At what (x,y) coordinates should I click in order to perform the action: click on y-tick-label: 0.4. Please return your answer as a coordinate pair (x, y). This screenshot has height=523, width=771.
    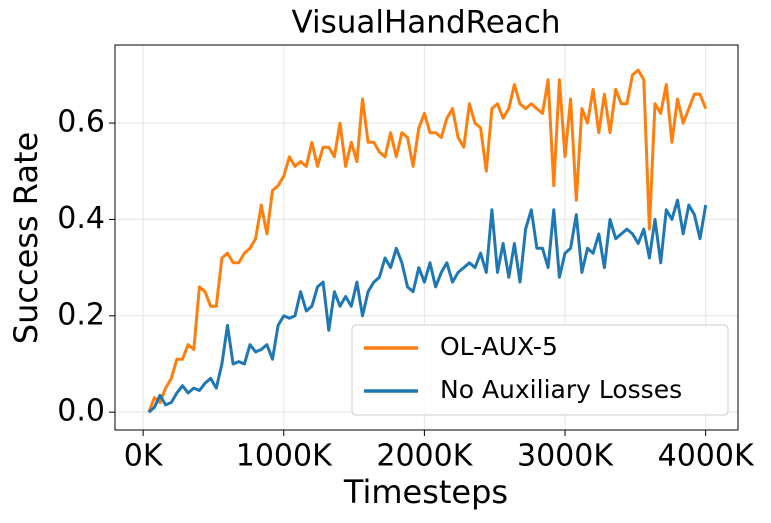
    Looking at the image, I should click on (81, 218).